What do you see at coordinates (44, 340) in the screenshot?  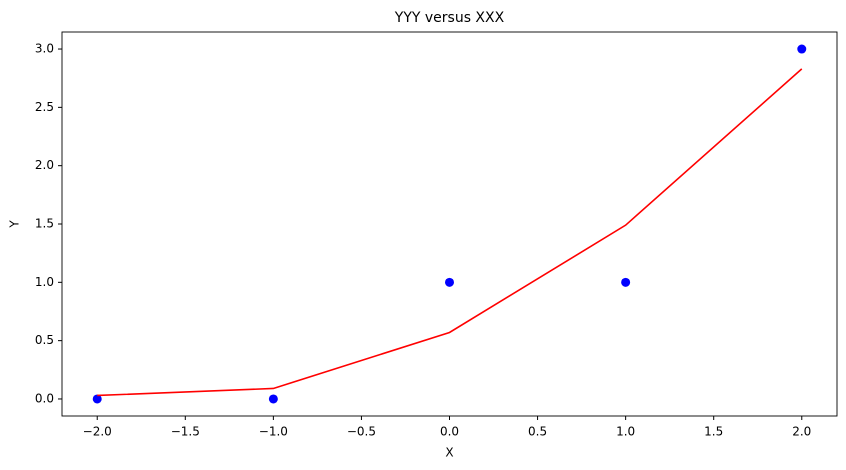 I see `y-tick-label: 0.5` at bounding box center [44, 340].